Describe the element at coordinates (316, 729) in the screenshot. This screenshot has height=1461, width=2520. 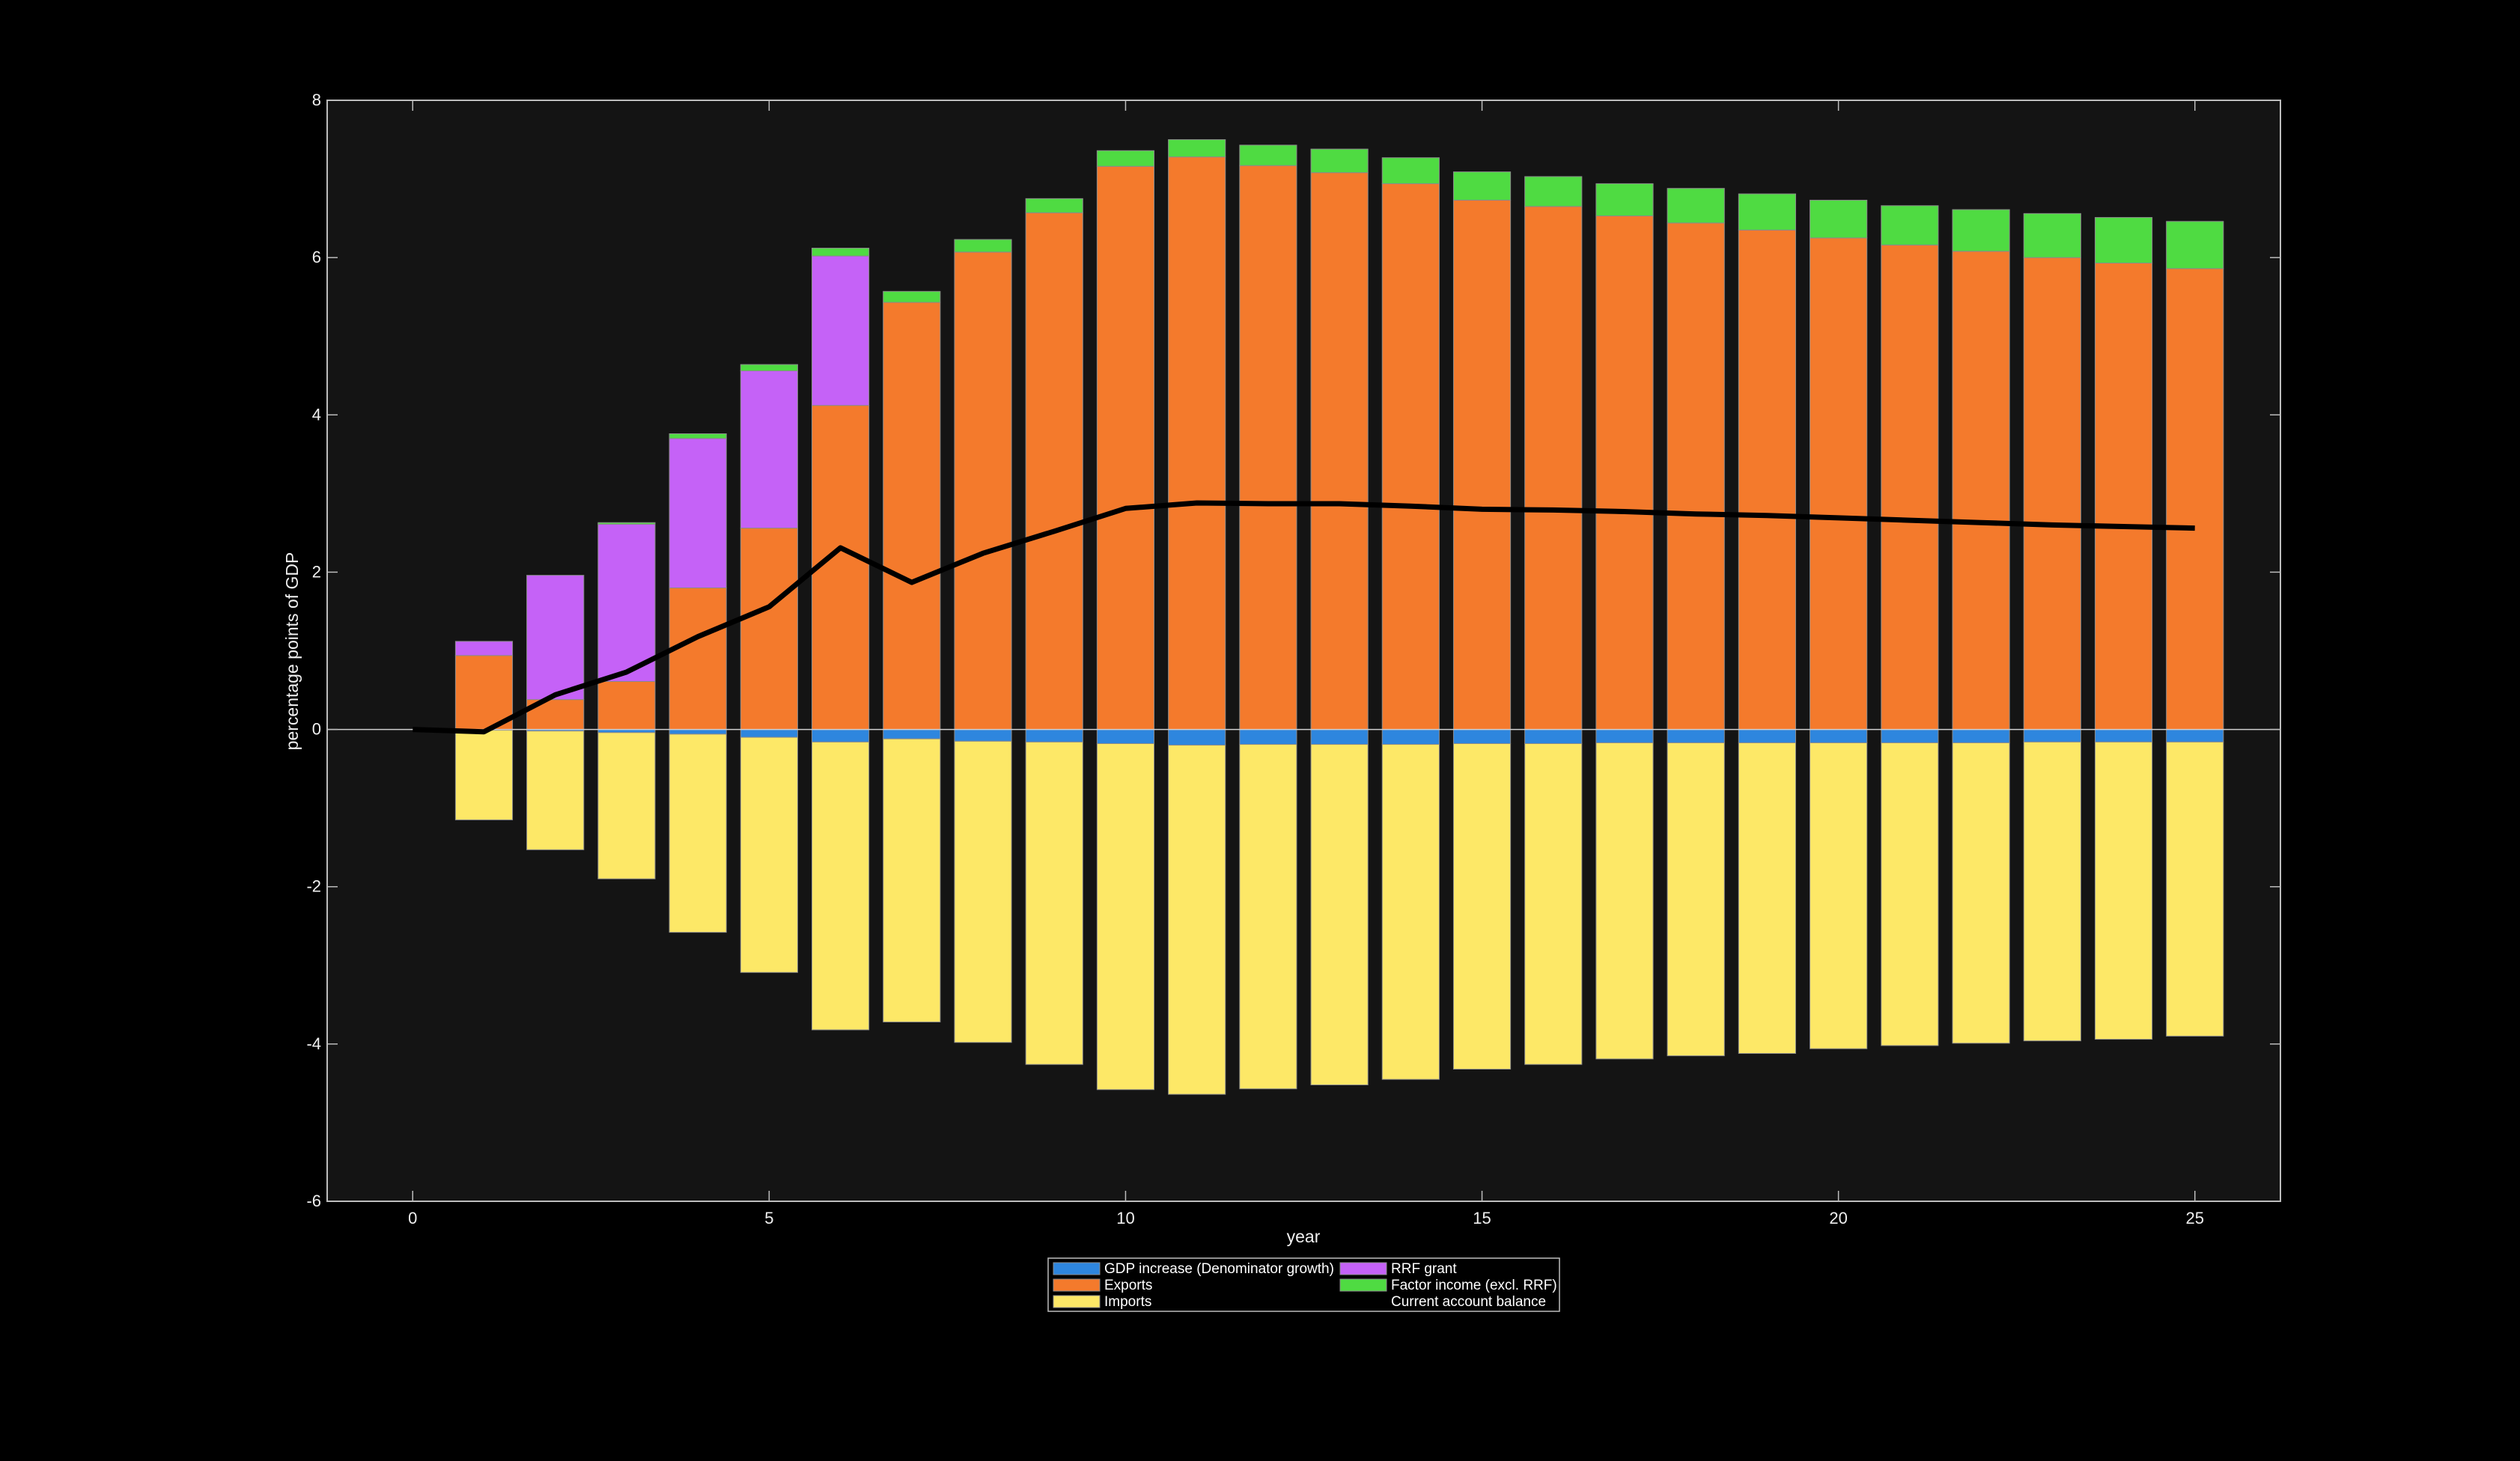
I see `y-tick-label: 0` at that location.